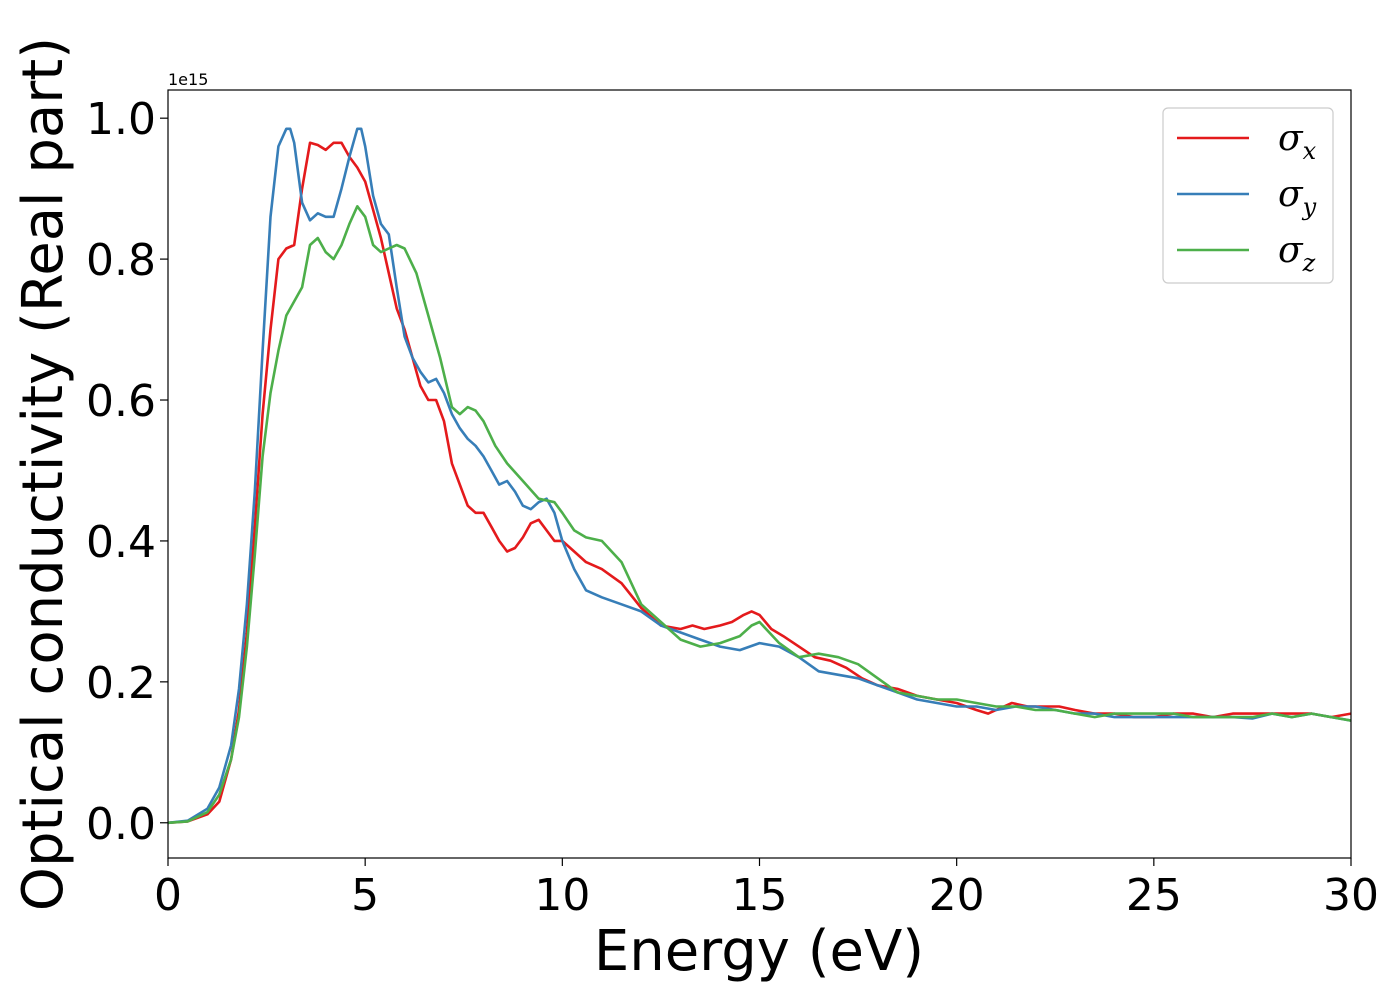 This screenshot has width=1400, height=1000. I want to click on x-tick-label: 0, so click(168, 895).